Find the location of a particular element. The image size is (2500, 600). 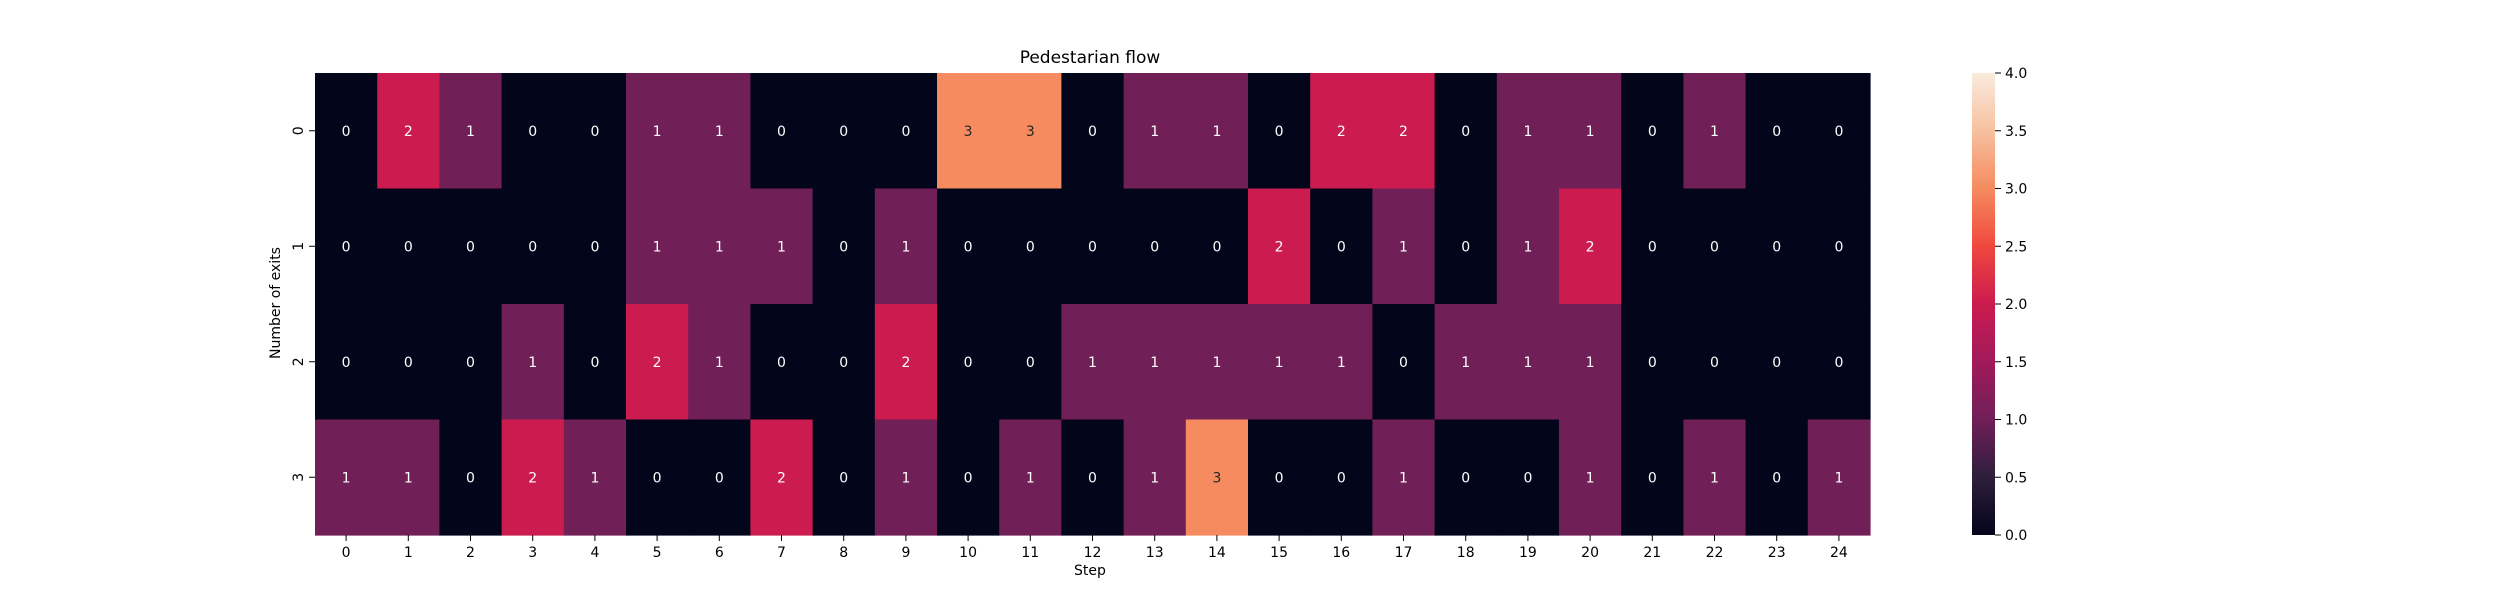

y-axis-label: Number of exits is located at coordinates (276, 303).